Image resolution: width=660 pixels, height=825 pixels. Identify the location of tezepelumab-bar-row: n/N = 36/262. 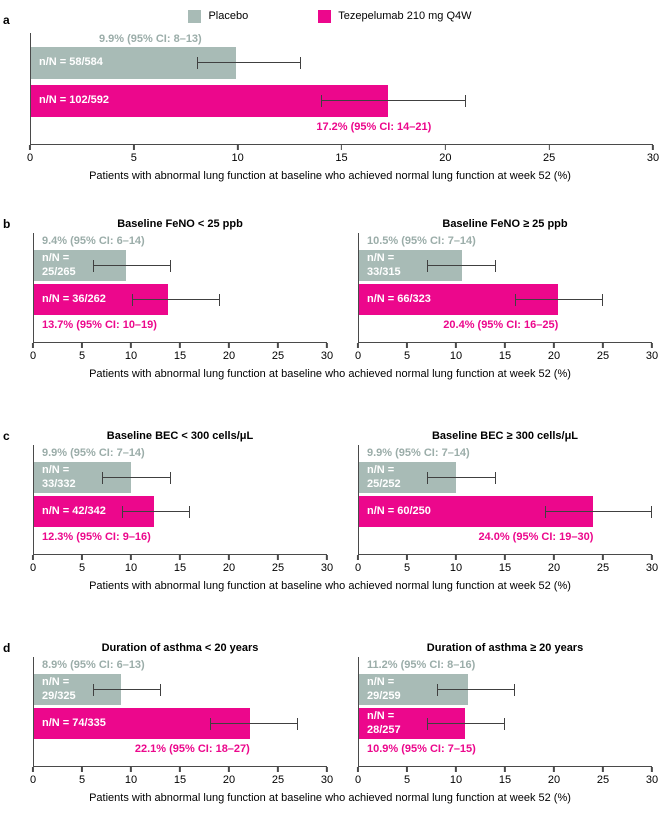
(180, 299).